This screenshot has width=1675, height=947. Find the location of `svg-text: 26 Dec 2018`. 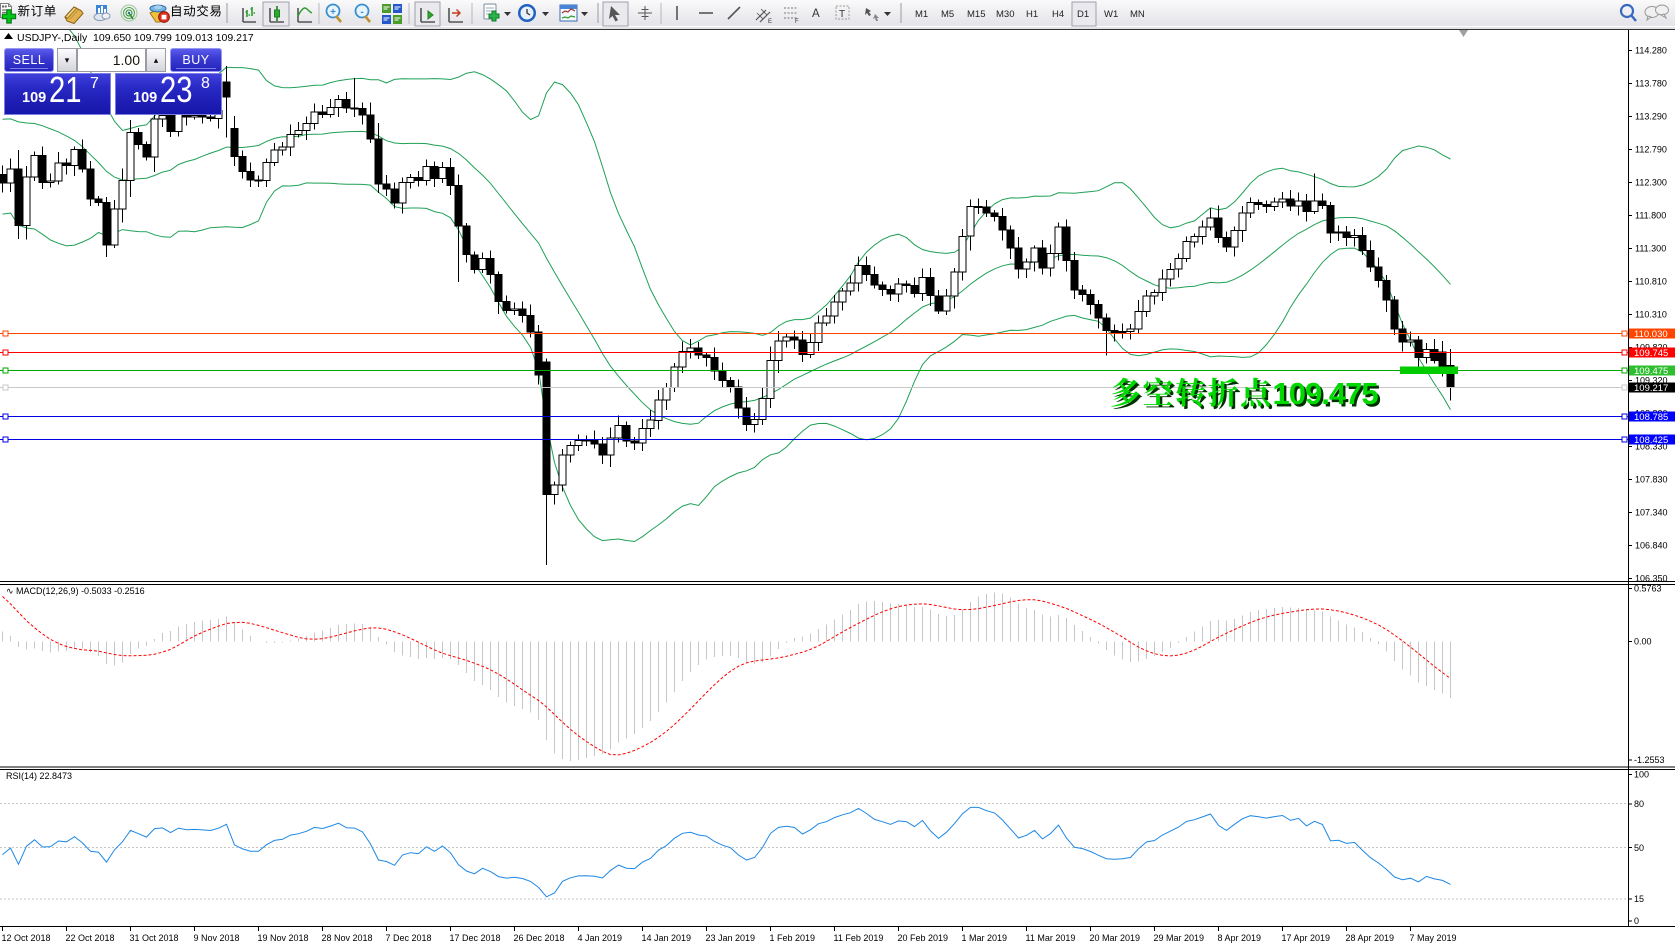

svg-text: 26 Dec 2018 is located at coordinates (539, 938).